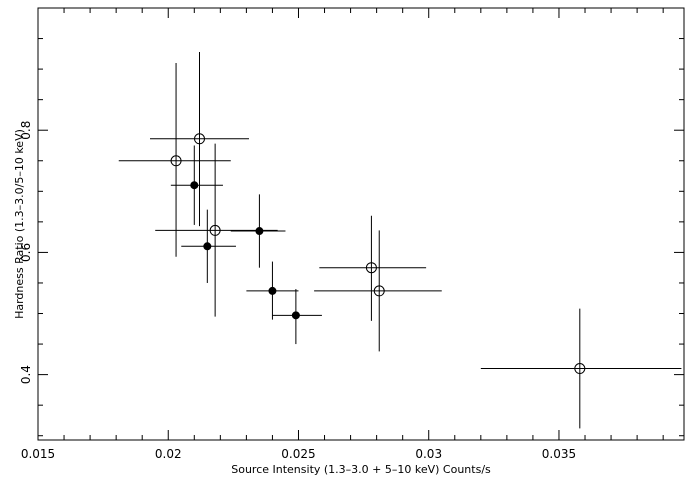  What do you see at coordinates (26, 252) in the screenshot?
I see `y-tick-label: 0.6` at bounding box center [26, 252].